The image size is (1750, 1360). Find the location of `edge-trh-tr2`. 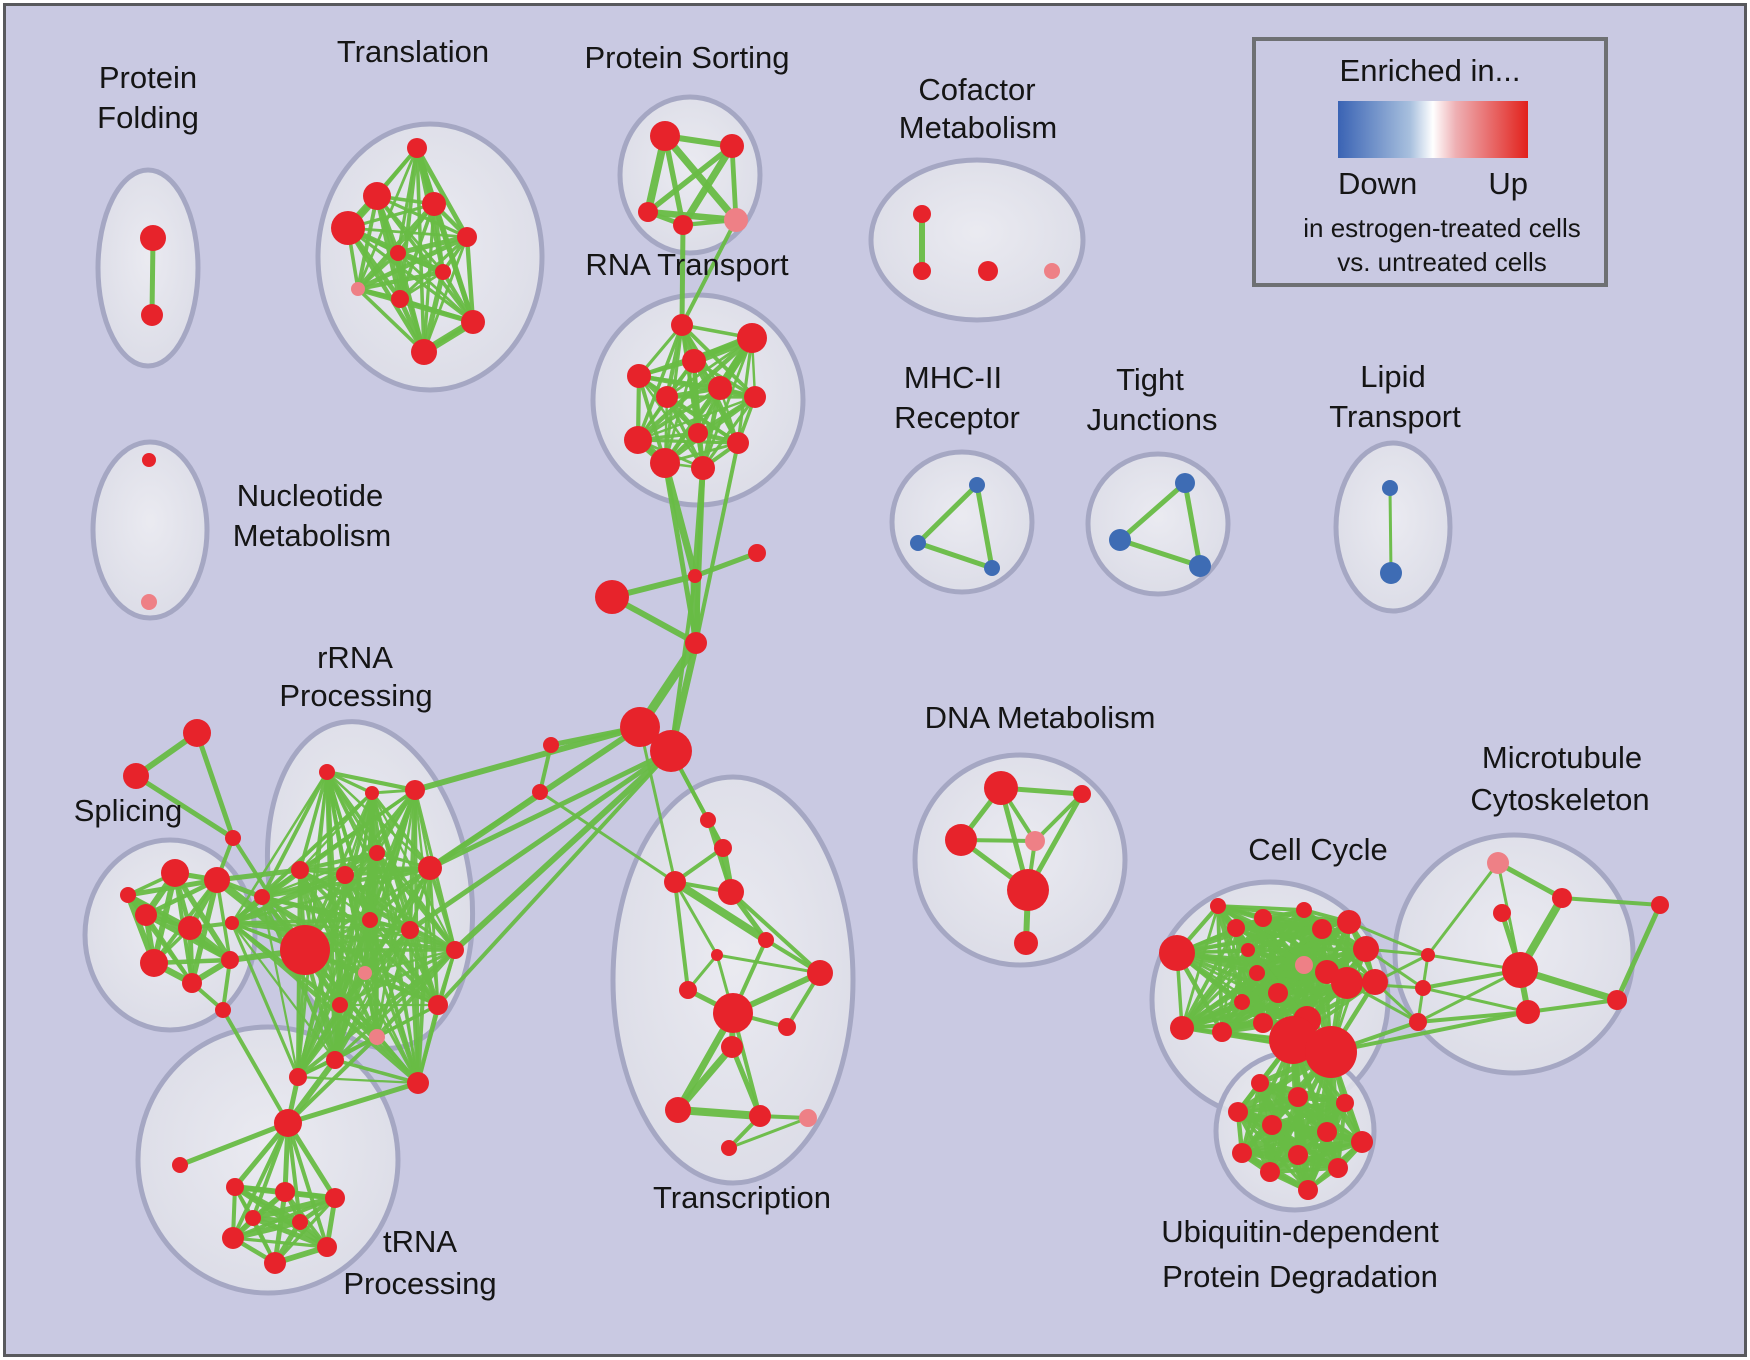

edge-trh-tr2 is located at coordinates (311, 1160).